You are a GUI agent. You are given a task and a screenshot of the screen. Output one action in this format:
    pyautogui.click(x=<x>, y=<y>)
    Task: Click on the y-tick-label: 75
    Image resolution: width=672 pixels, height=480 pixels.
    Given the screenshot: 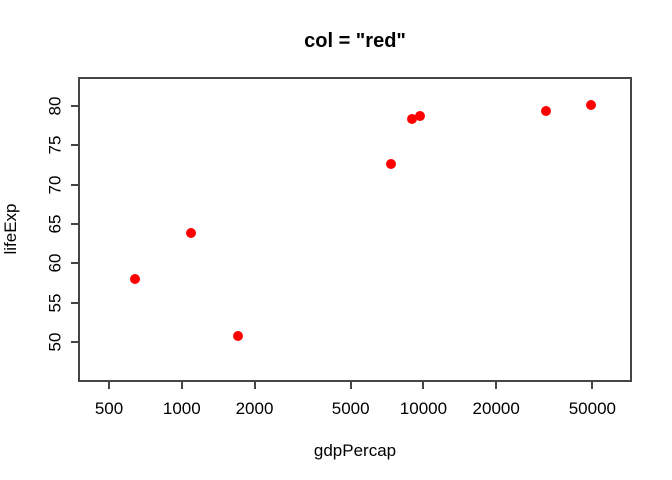 What is the action you would take?
    pyautogui.click(x=55, y=145)
    